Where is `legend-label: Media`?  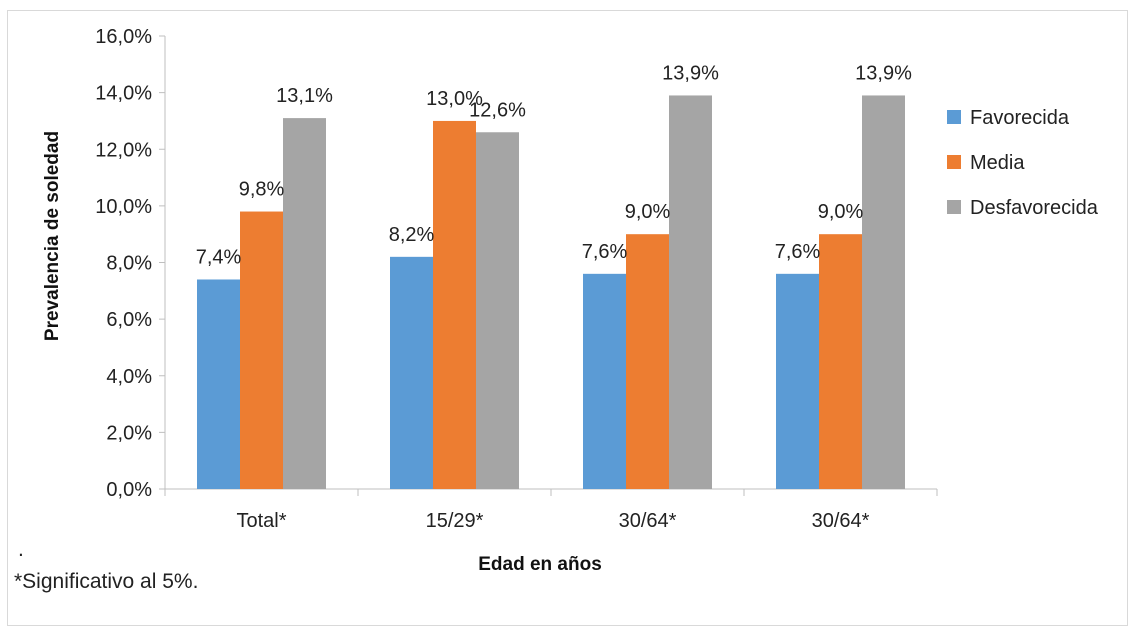
legend-label: Media is located at coordinates (997, 163).